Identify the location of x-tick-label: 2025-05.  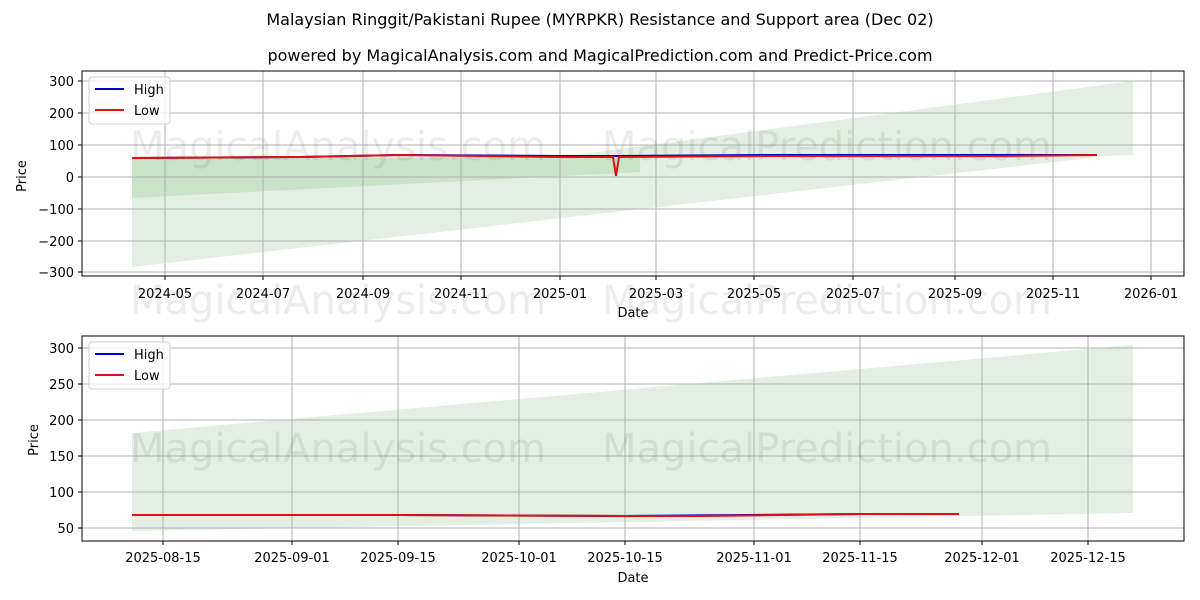
(754, 294).